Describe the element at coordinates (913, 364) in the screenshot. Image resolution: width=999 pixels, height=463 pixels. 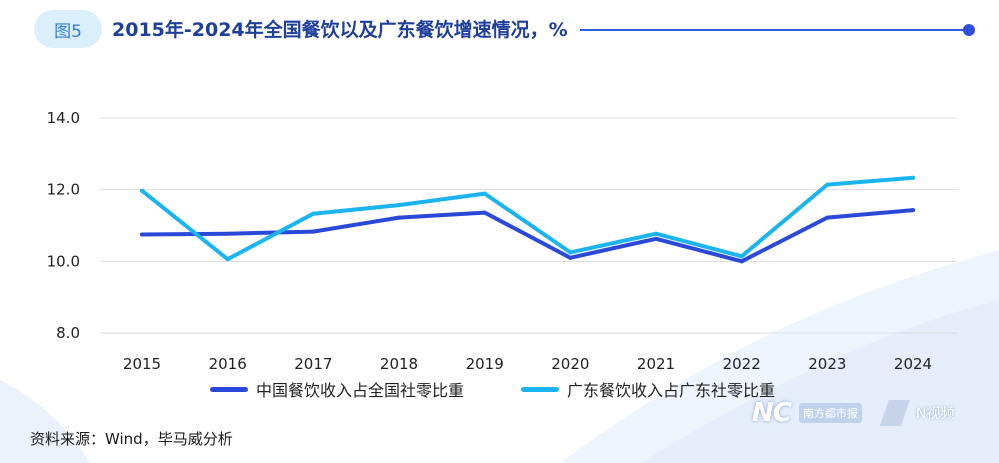
I see `x-tick-label: 2024` at that location.